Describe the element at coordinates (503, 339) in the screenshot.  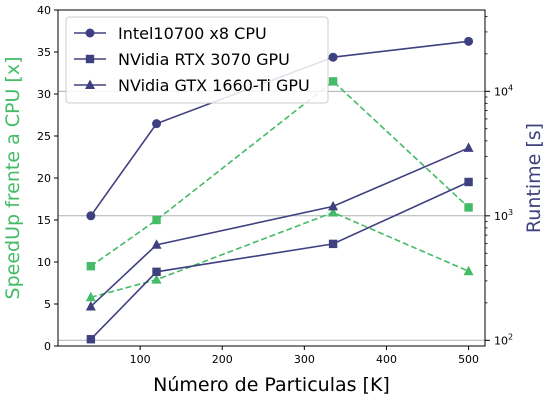
I see `right-tick-label: 10²` at that location.